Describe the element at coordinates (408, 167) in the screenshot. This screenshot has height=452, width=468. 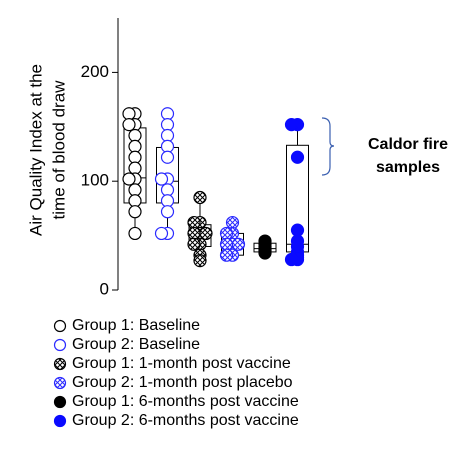
I see `annotation: samples` at that location.